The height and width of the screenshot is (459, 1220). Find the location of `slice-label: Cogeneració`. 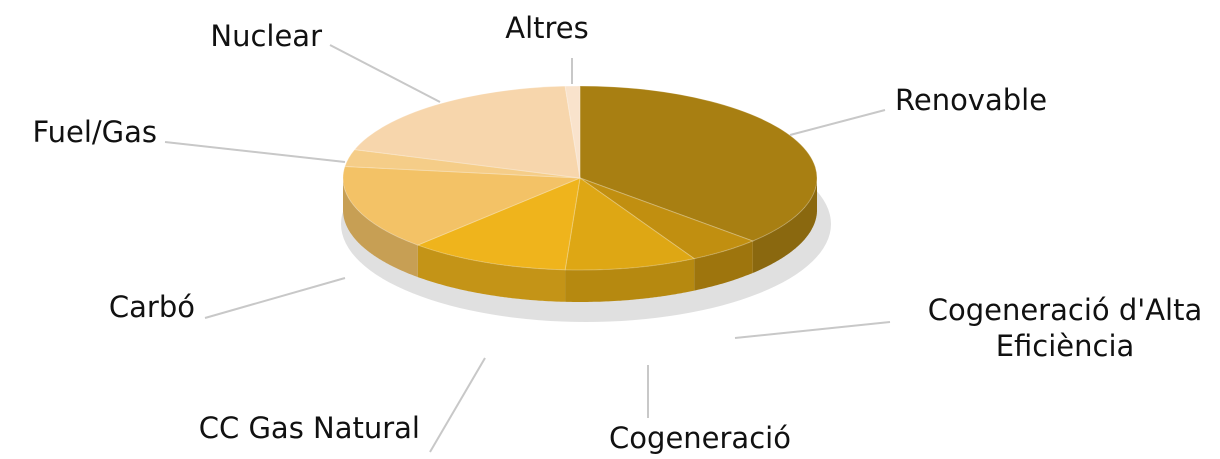

slice-label: Cogeneració is located at coordinates (700, 438).